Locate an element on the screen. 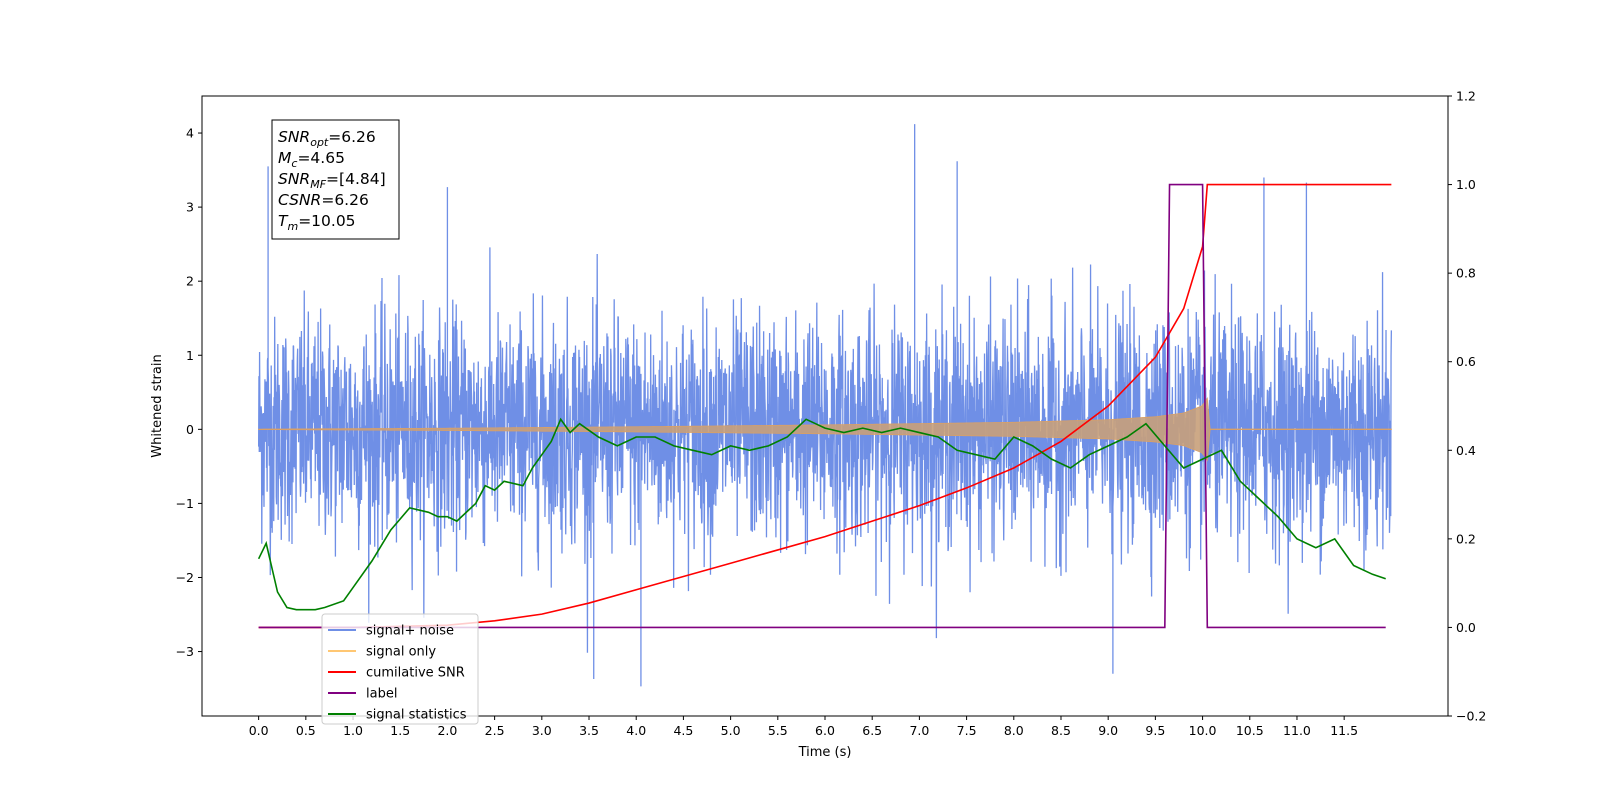  legend-entry: cumilative SNR is located at coordinates (396, 673).